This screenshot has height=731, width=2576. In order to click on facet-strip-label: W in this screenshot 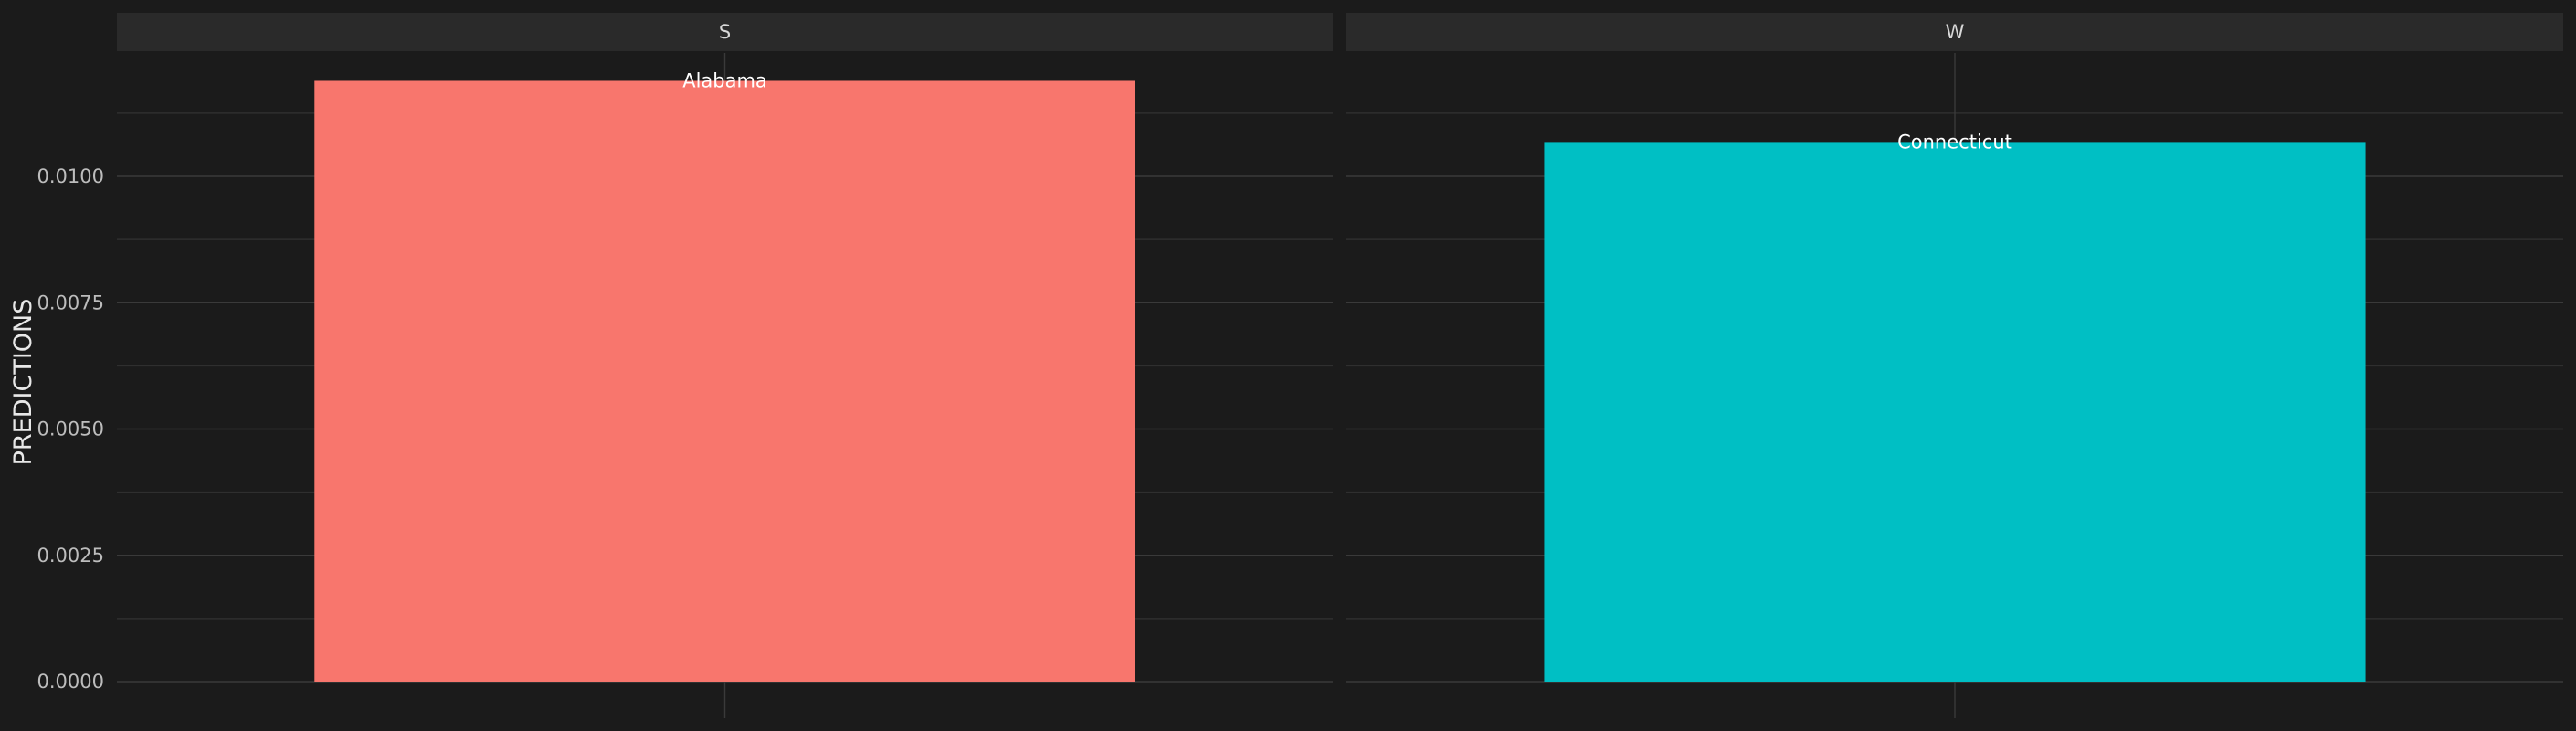, I will do `click(1955, 32)`.